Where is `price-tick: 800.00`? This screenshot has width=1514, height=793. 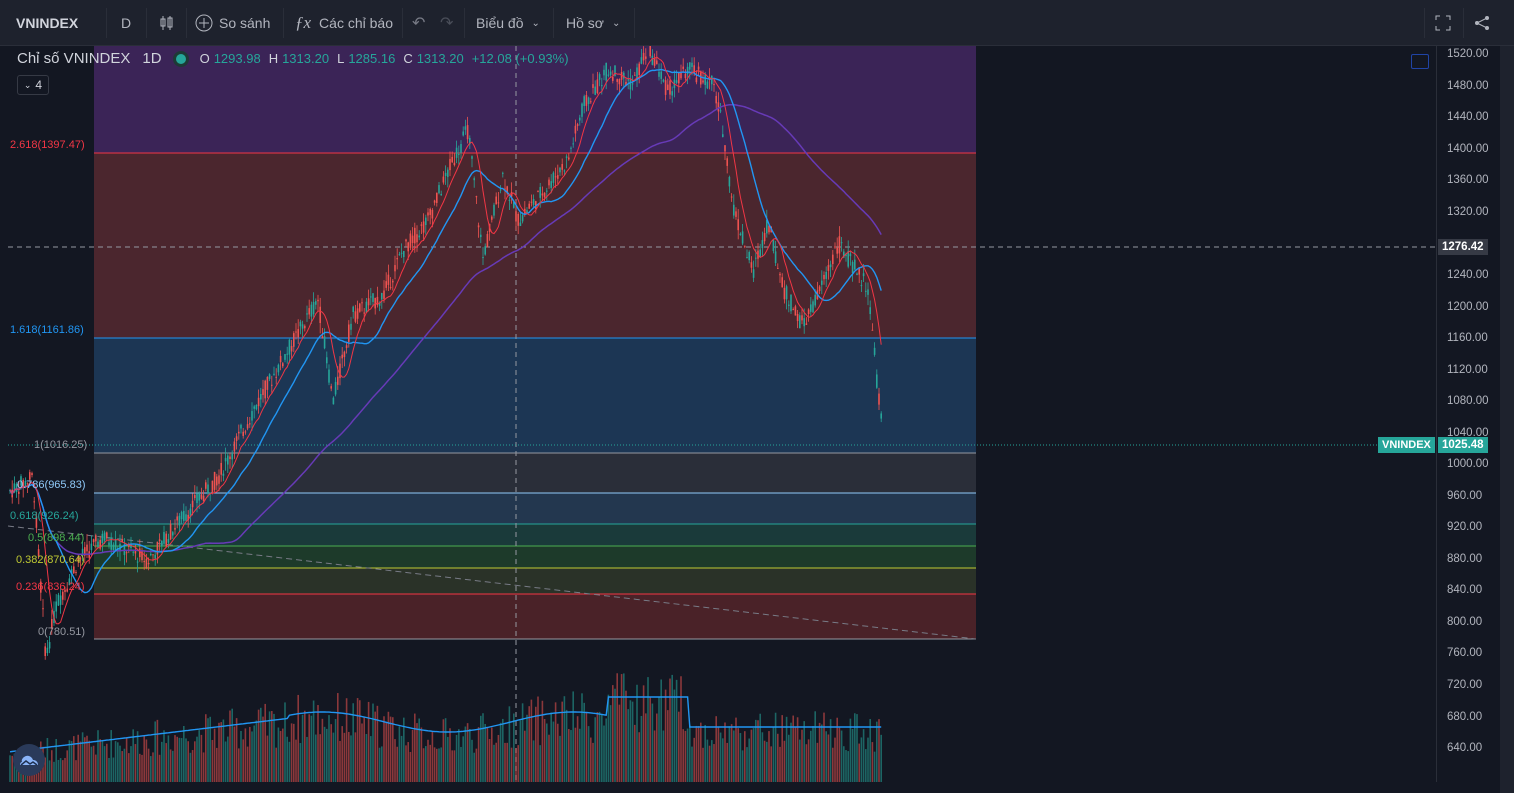 price-tick: 800.00 is located at coordinates (1465, 622).